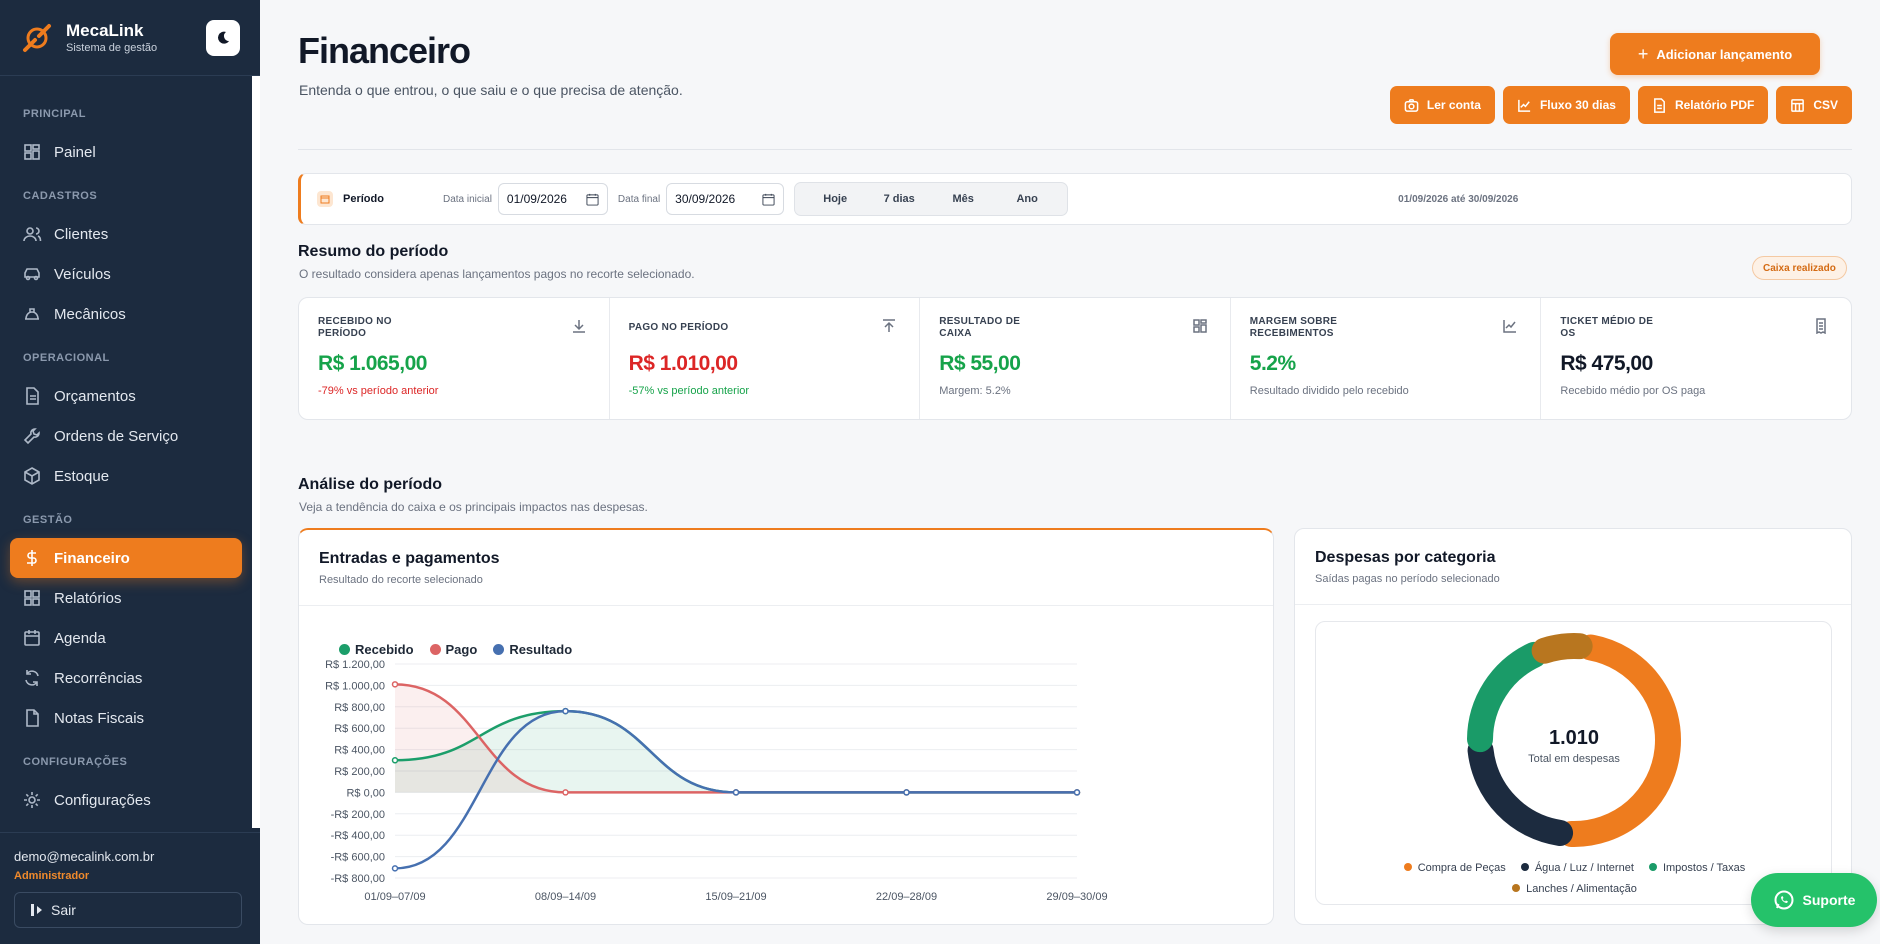  I want to click on sidebar-item-label: Estoque, so click(82, 476).